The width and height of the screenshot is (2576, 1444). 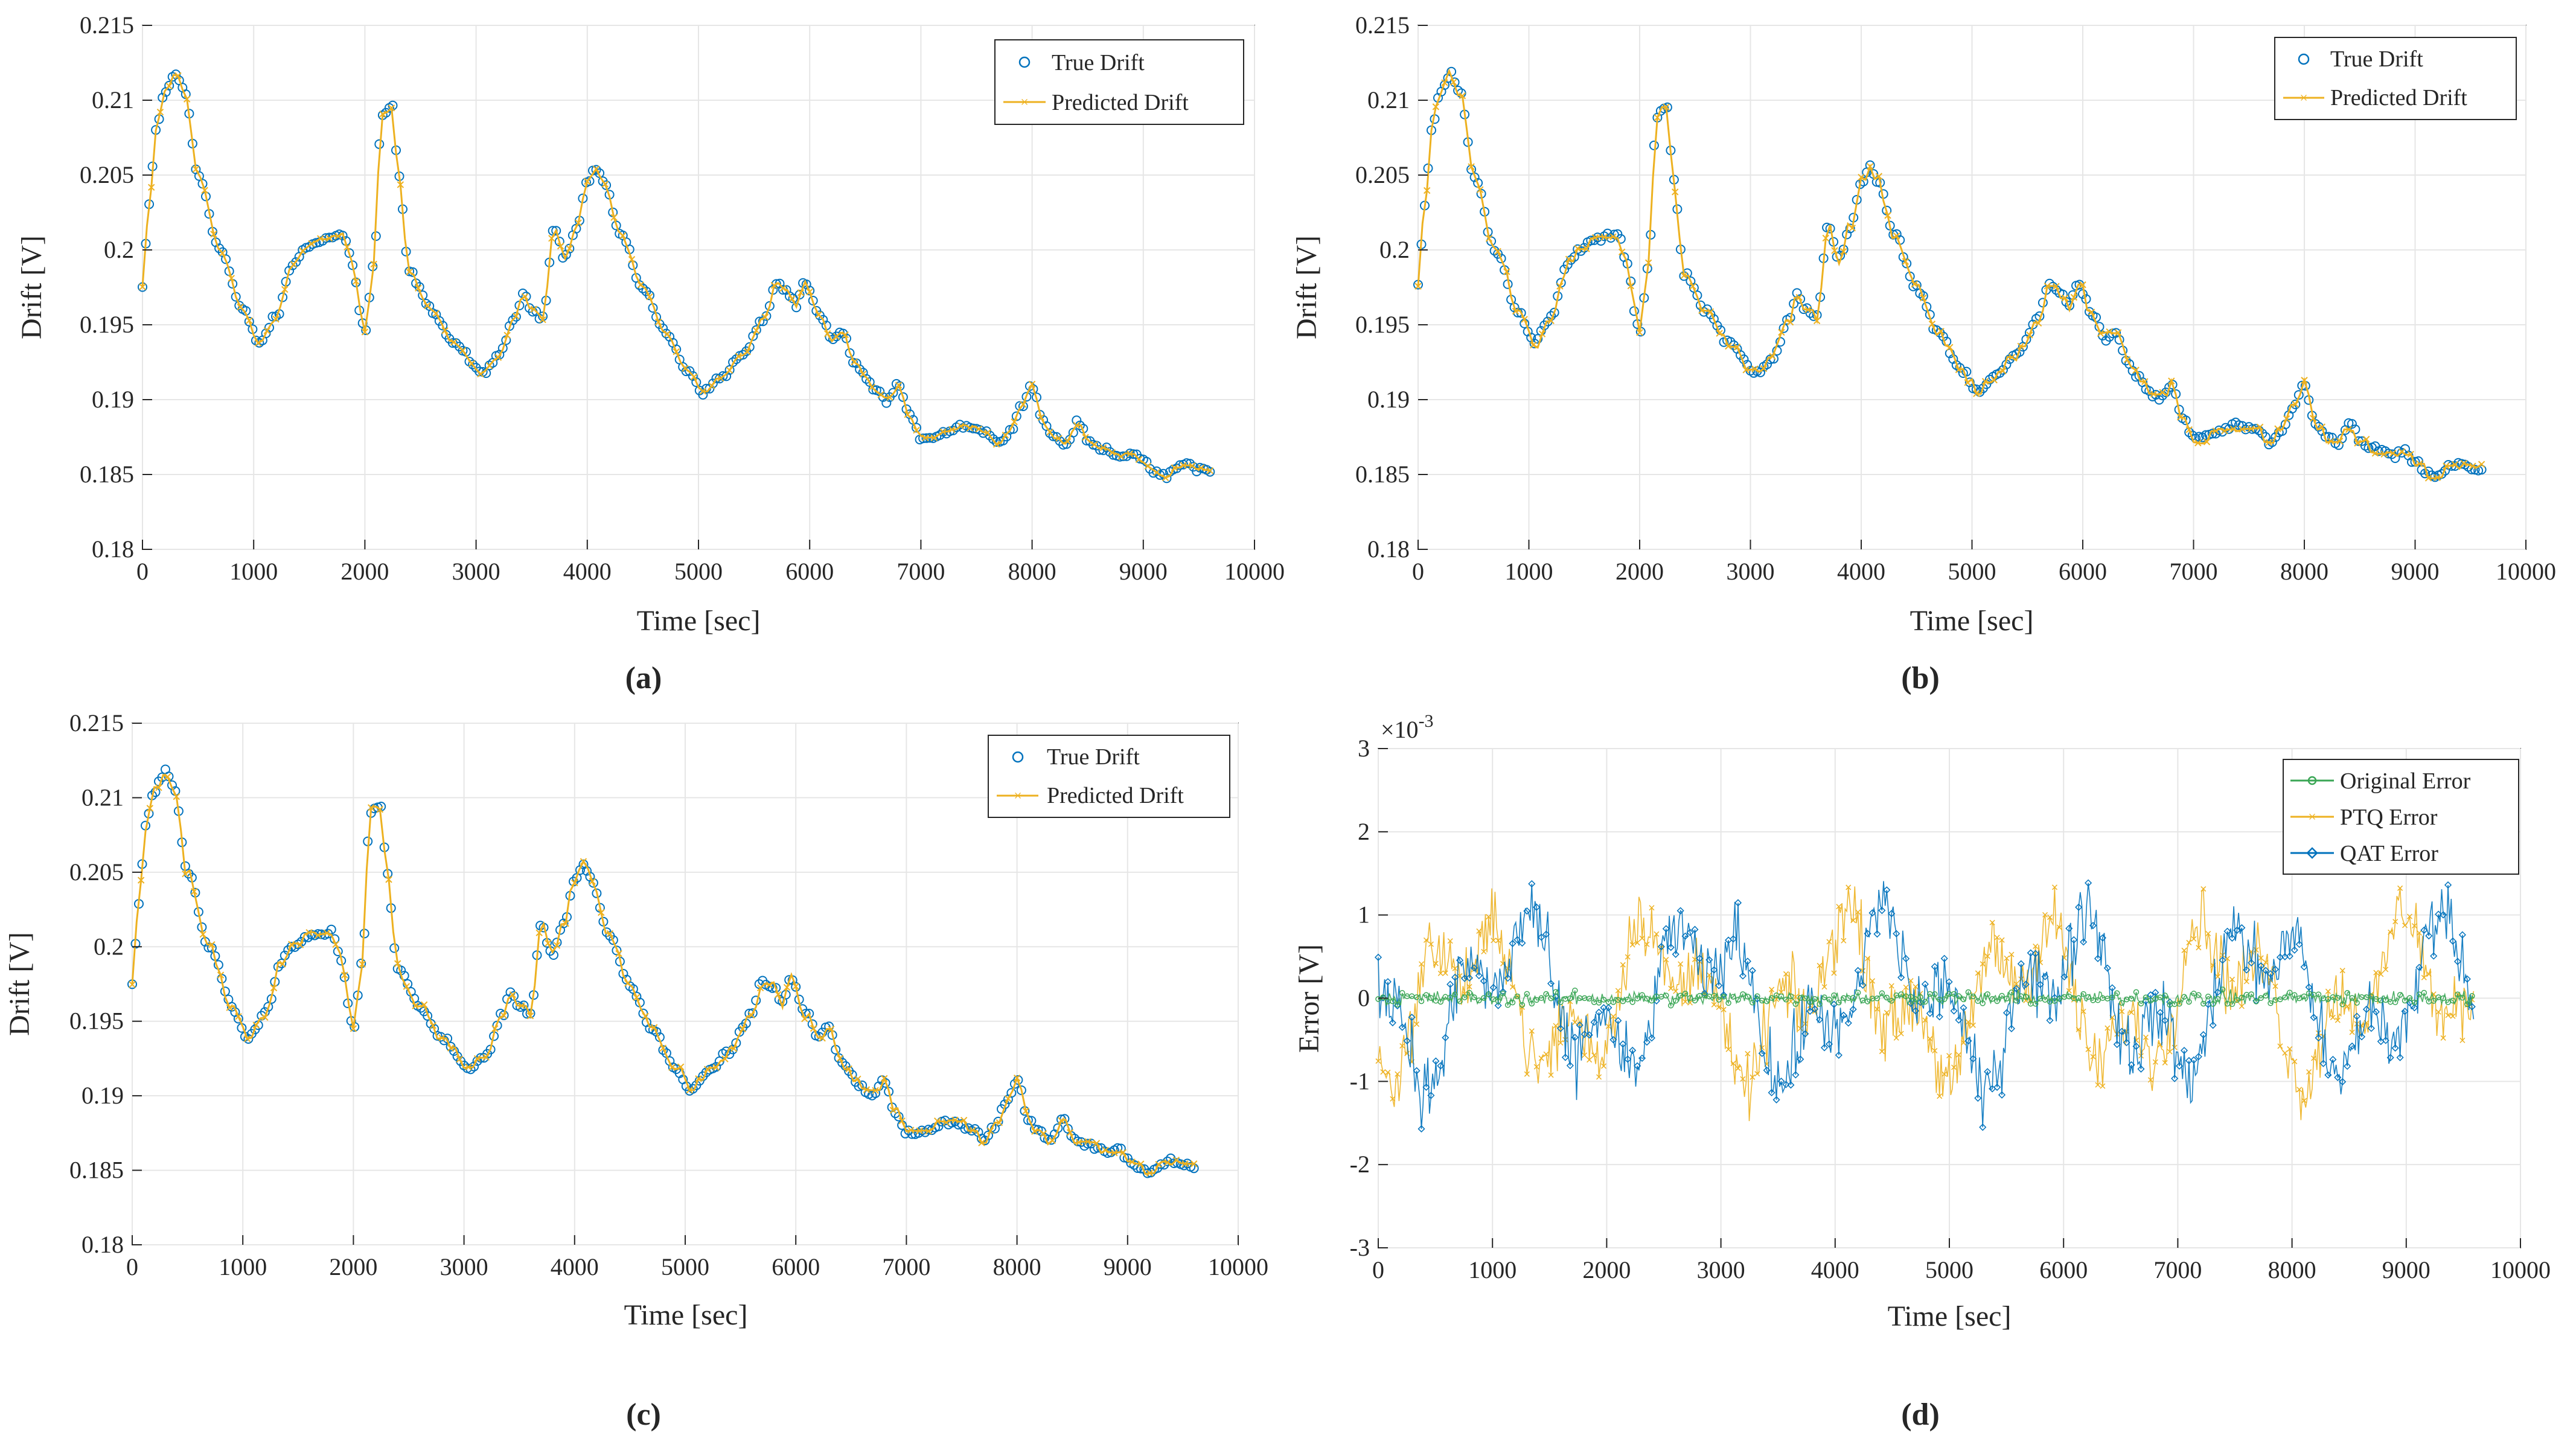 I want to click on panel-d-caption: (d), so click(x=1921, y=1415).